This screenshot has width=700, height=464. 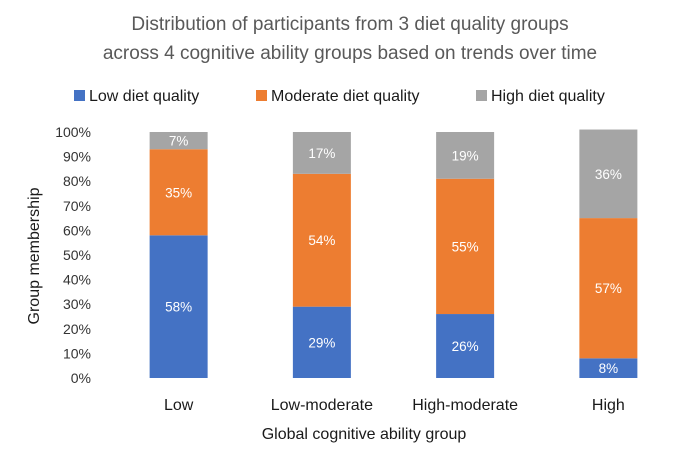 I want to click on legend-label: High diet quality, so click(x=548, y=96).